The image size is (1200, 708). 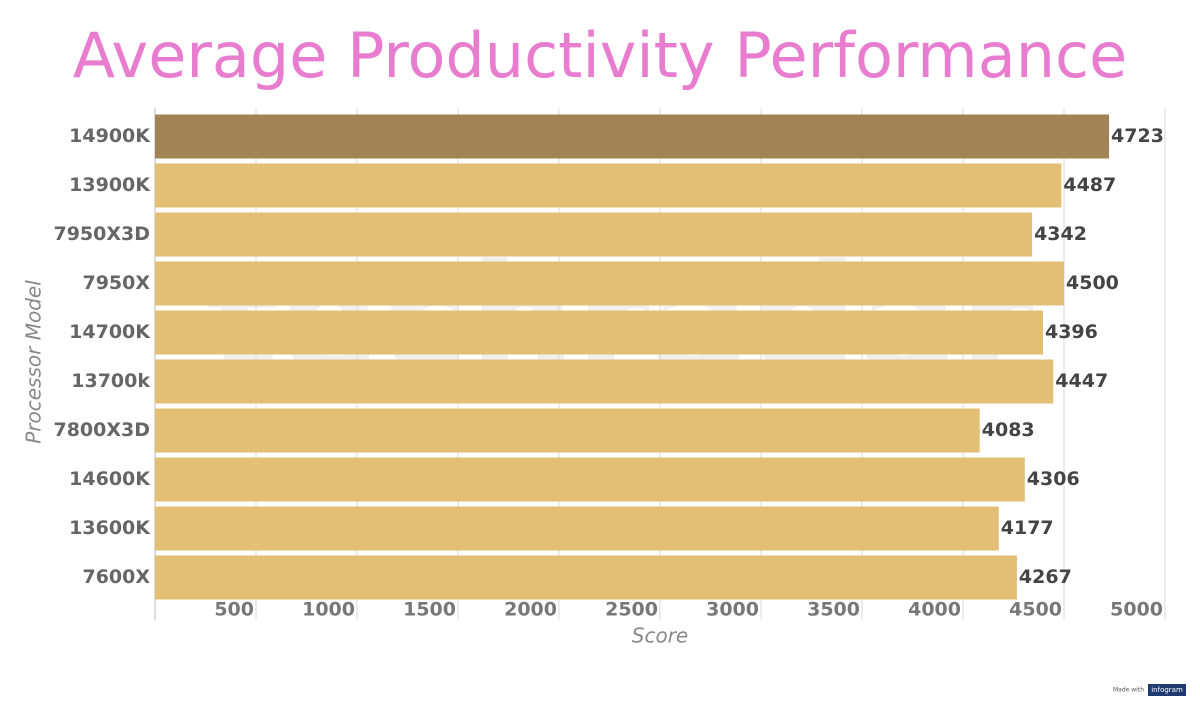 What do you see at coordinates (1128, 690) in the screenshot?
I see `credit-text: Made with` at bounding box center [1128, 690].